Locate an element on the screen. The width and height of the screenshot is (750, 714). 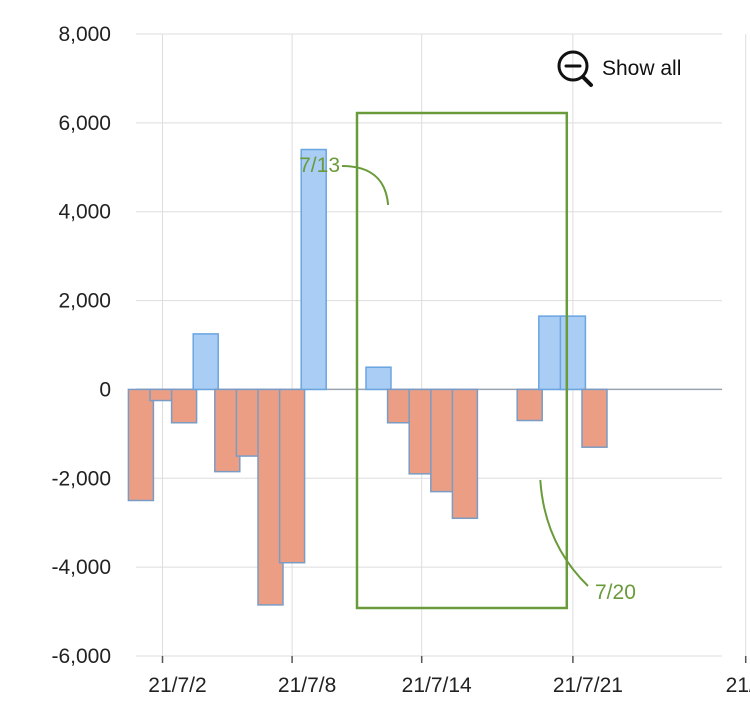
y-tick-label: -2,000 is located at coordinates (81, 478).